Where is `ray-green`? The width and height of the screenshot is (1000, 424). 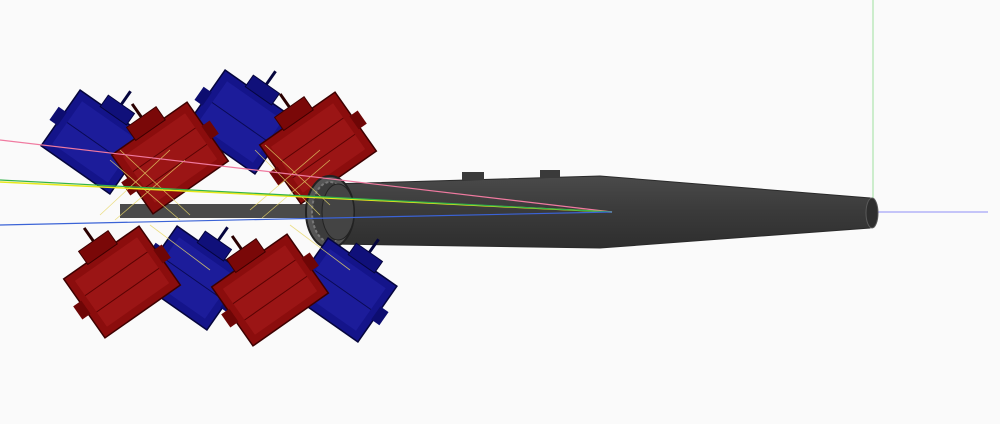 ray-green is located at coordinates (306, 196).